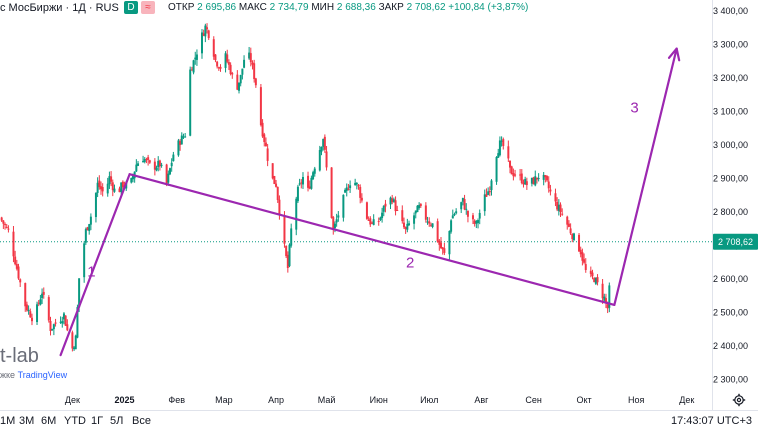 This screenshot has height=431, width=758. What do you see at coordinates (49, 421) in the screenshot?
I see `timeframe-6m: 6M` at bounding box center [49, 421].